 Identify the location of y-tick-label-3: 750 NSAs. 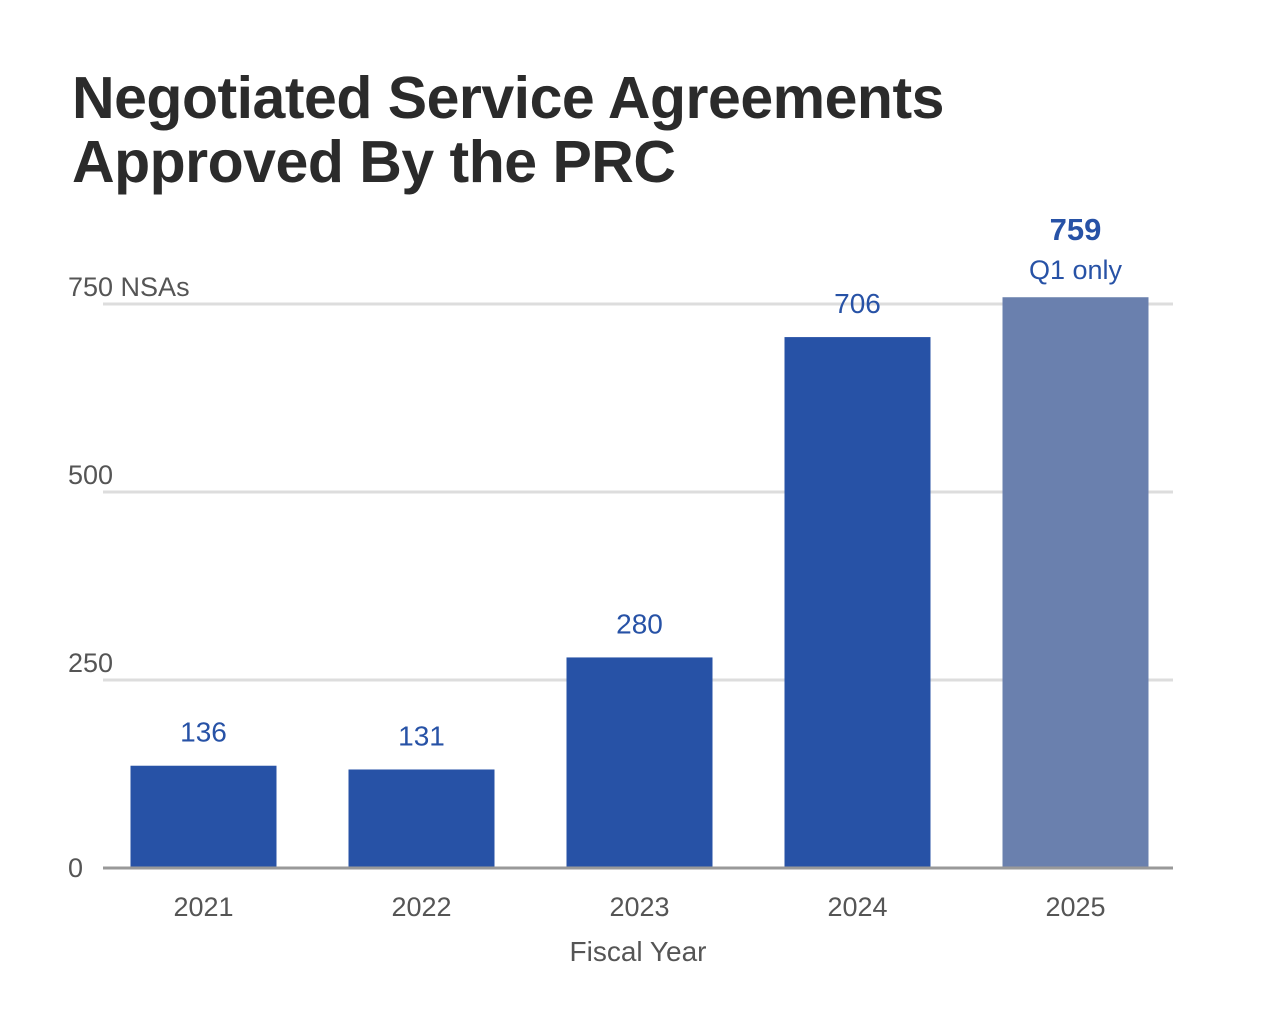
(129, 287).